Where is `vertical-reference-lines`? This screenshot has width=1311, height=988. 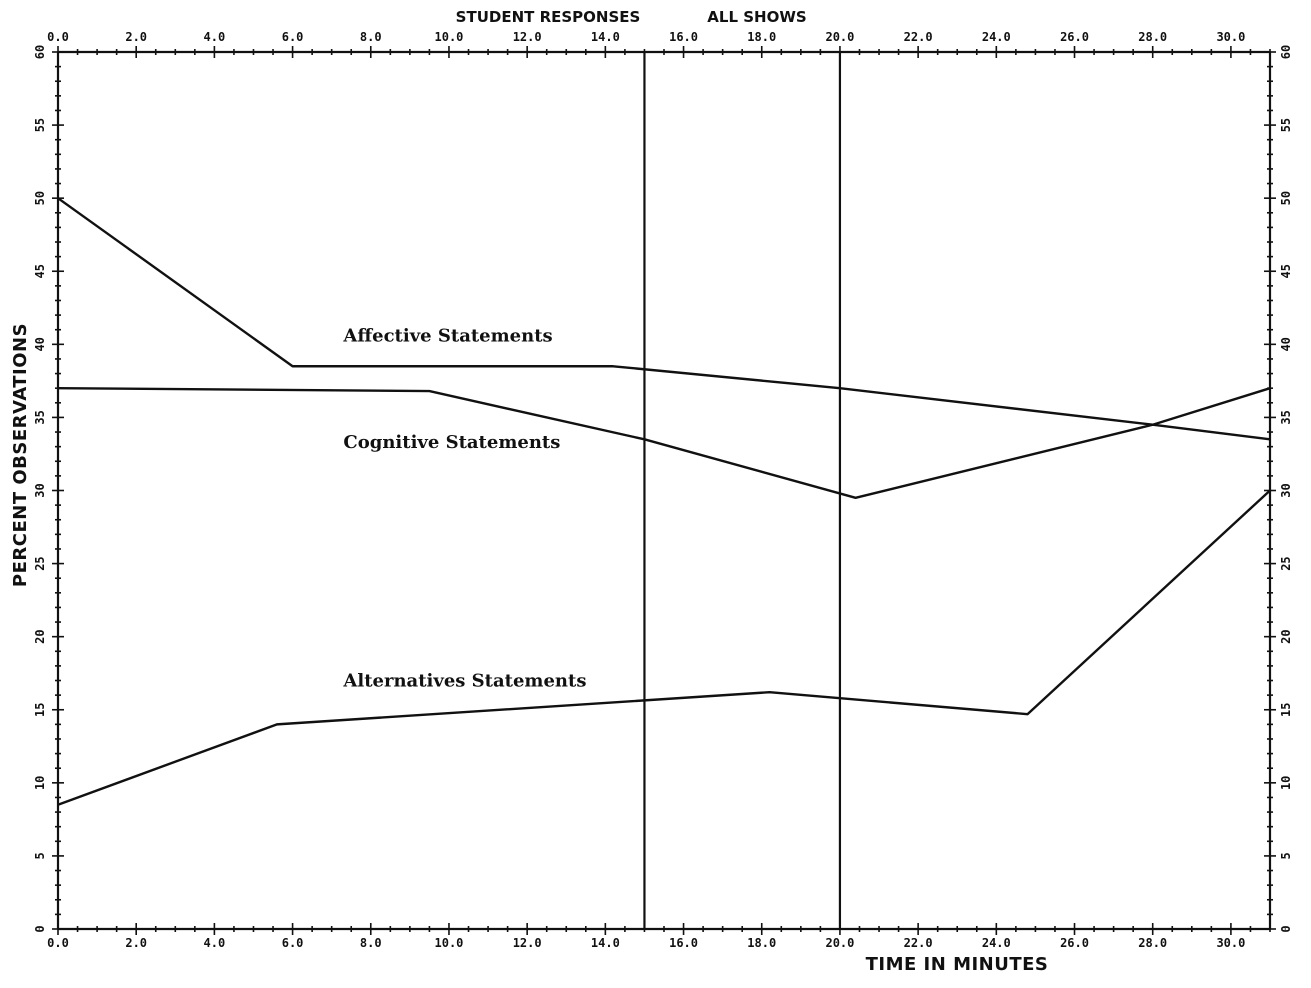
vertical-reference-lines is located at coordinates (742, 490).